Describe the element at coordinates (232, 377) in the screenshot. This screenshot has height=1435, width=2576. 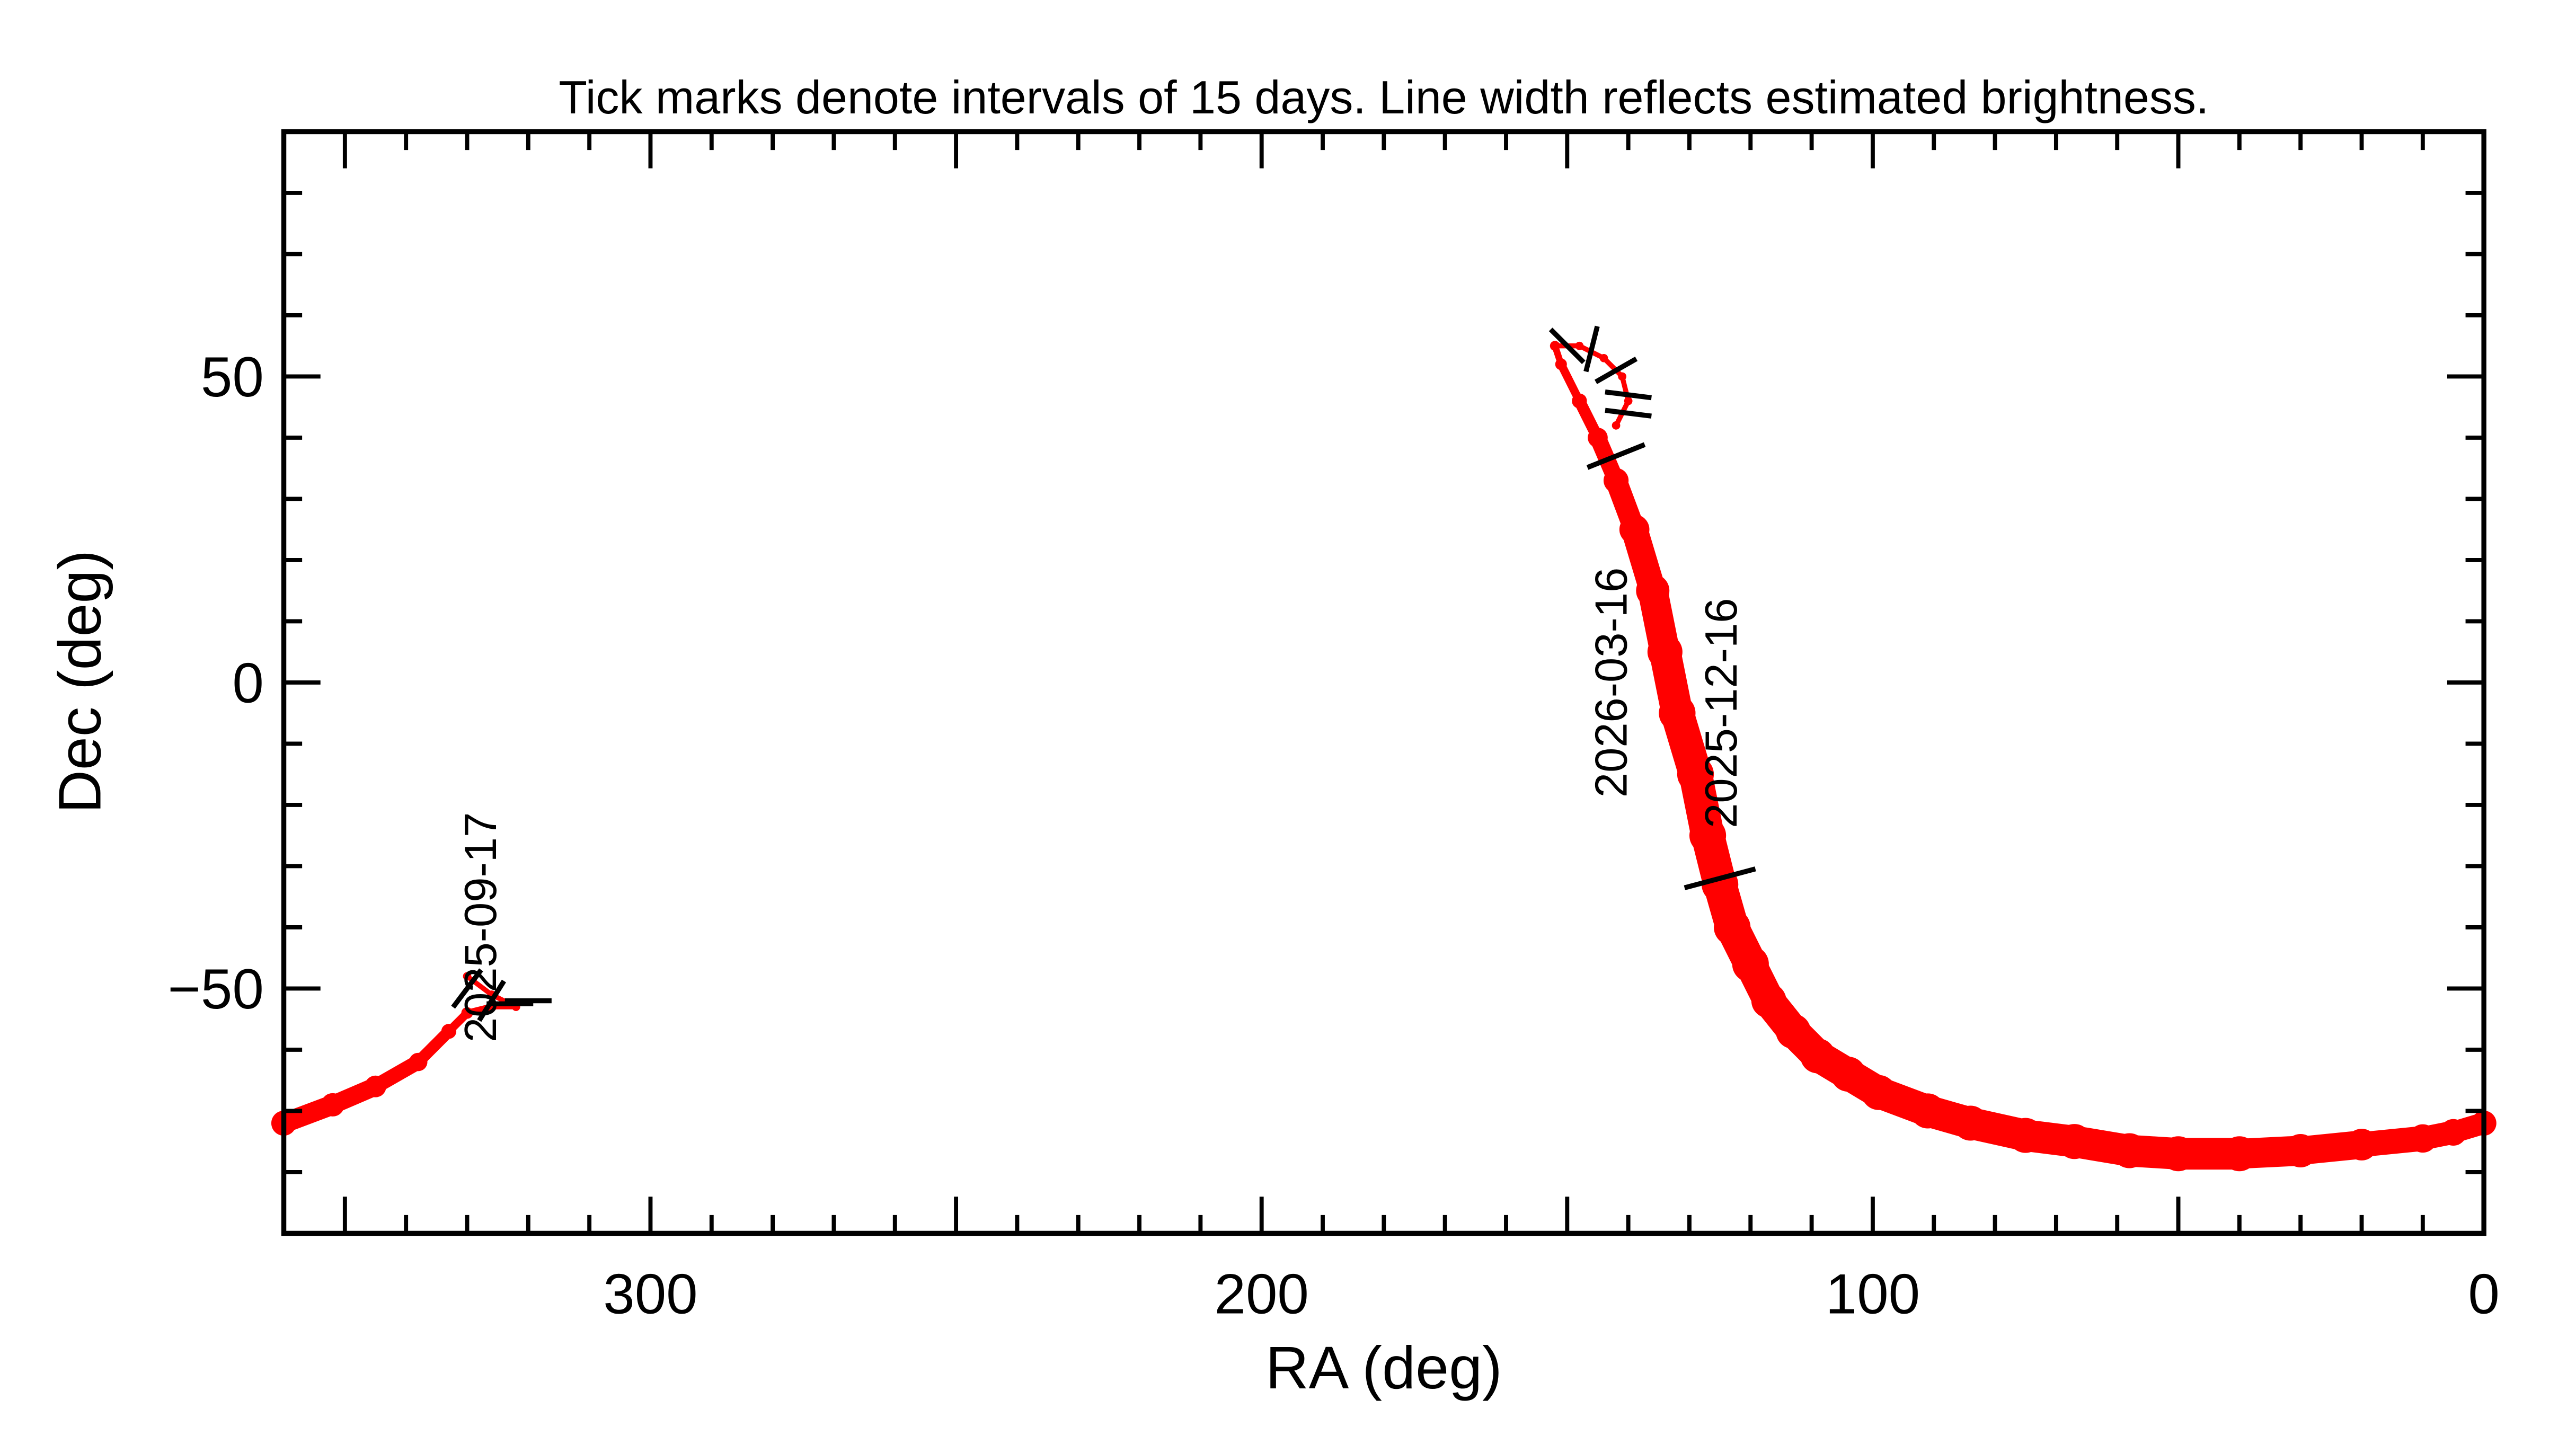
I see `y-tick-label: 50` at that location.